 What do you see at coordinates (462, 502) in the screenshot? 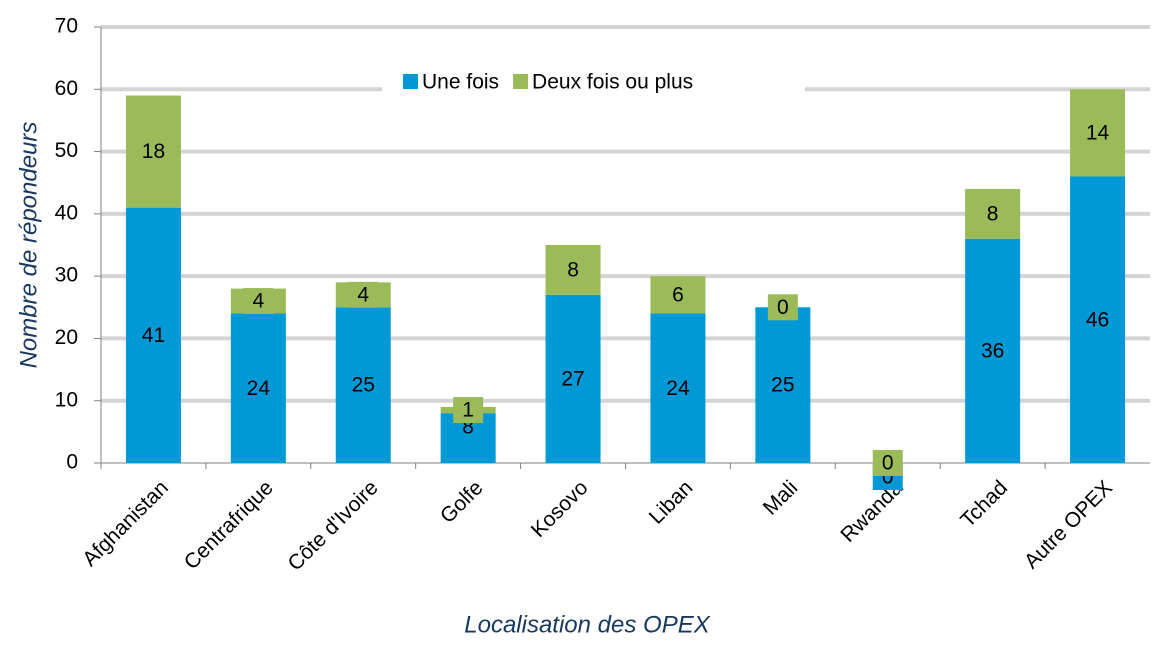
I see `x-tick-label: Golfe` at bounding box center [462, 502].